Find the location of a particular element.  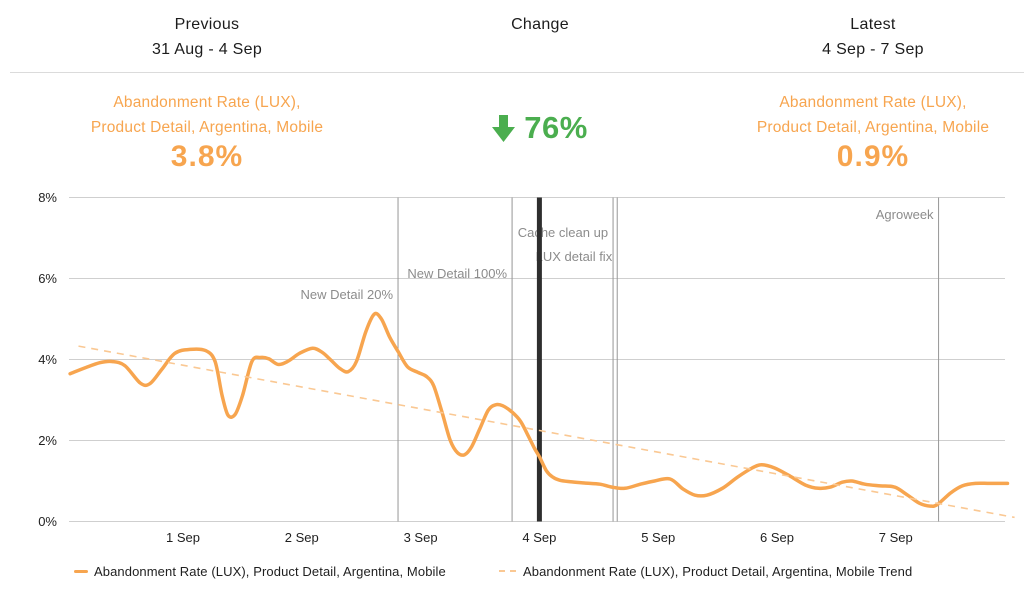

x-axis-tick-label: 7 Sep is located at coordinates (896, 537).